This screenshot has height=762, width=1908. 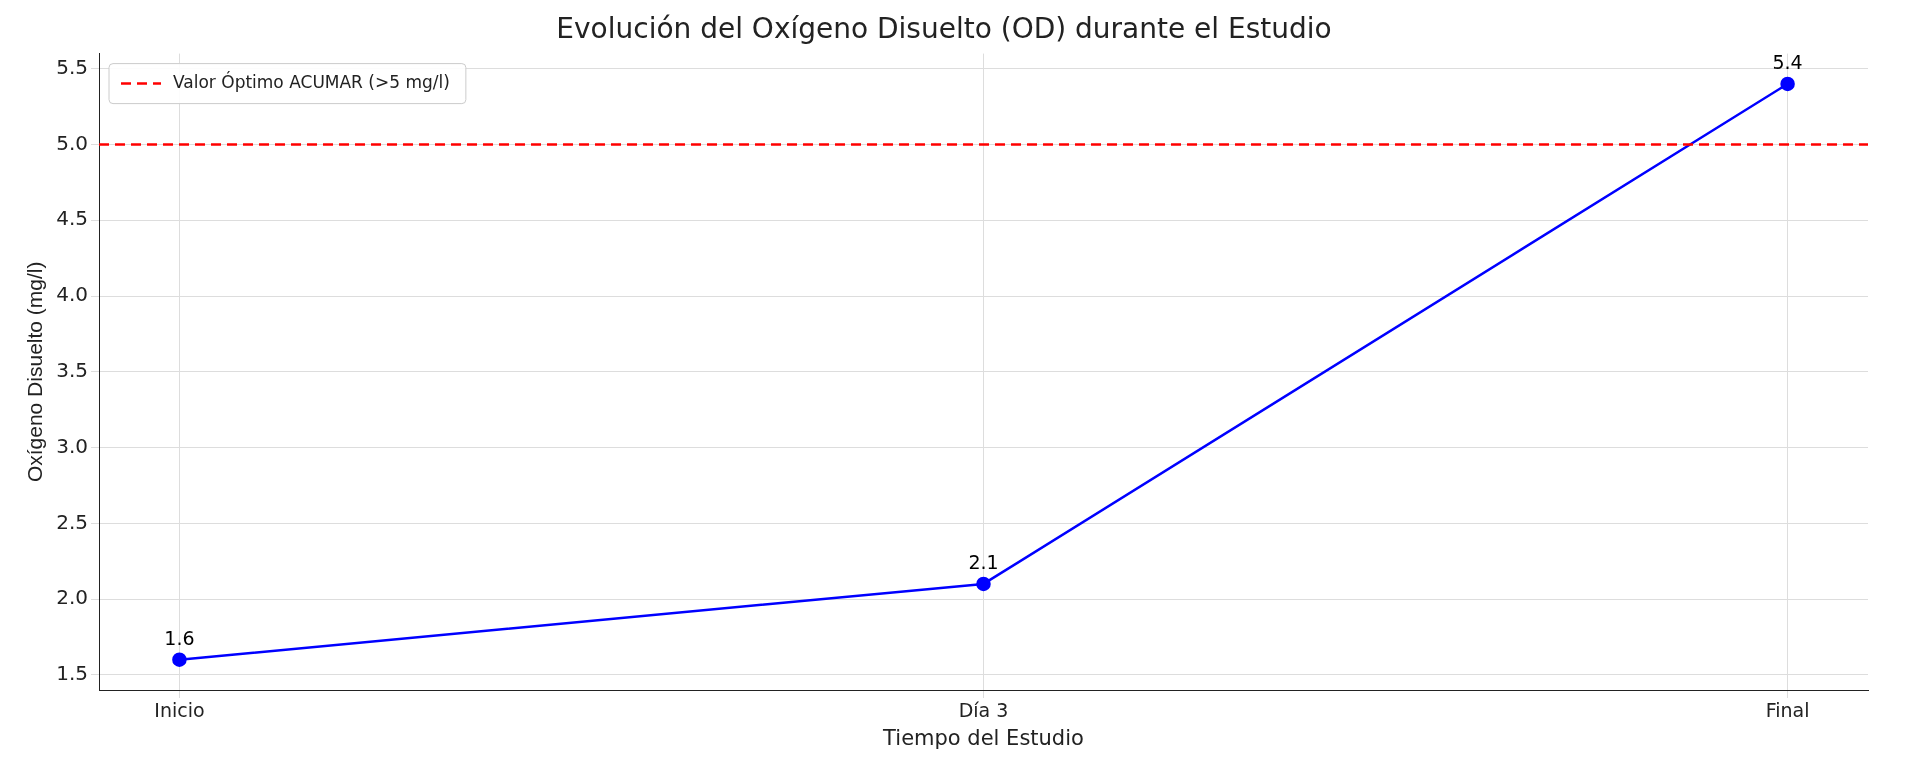 What do you see at coordinates (983, 562) in the screenshot?
I see `data-label: 2.1` at bounding box center [983, 562].